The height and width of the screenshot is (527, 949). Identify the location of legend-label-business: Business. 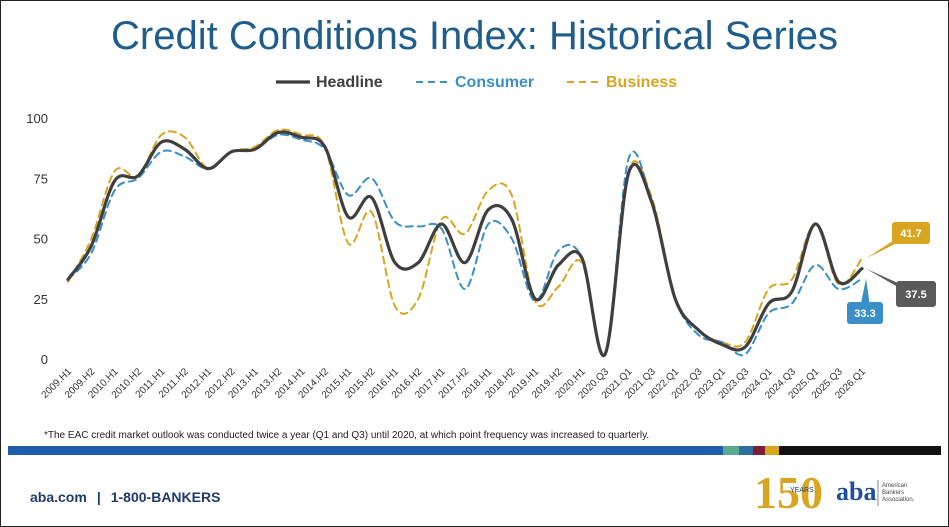
(641, 82).